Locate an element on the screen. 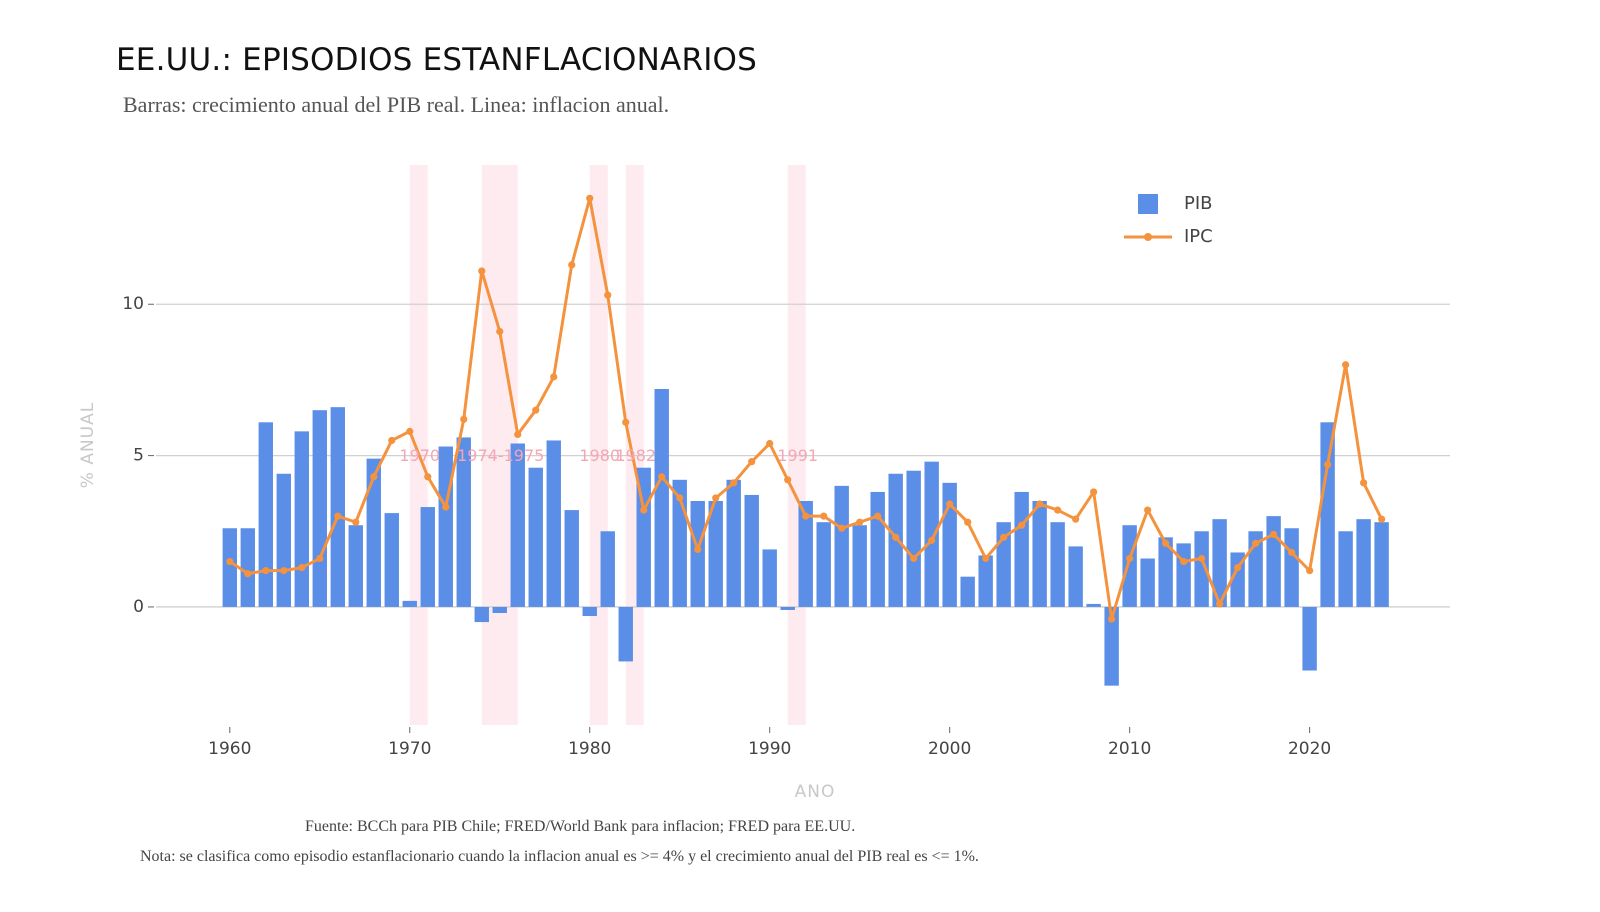  x-axis-title: ANO is located at coordinates (815, 792).